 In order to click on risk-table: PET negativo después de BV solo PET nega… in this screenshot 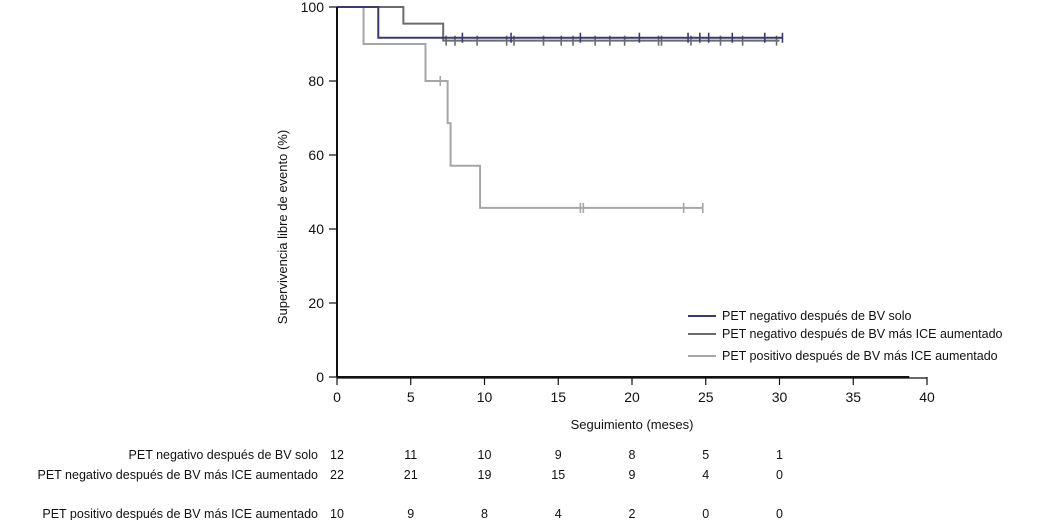, I will do `click(411, 484)`.